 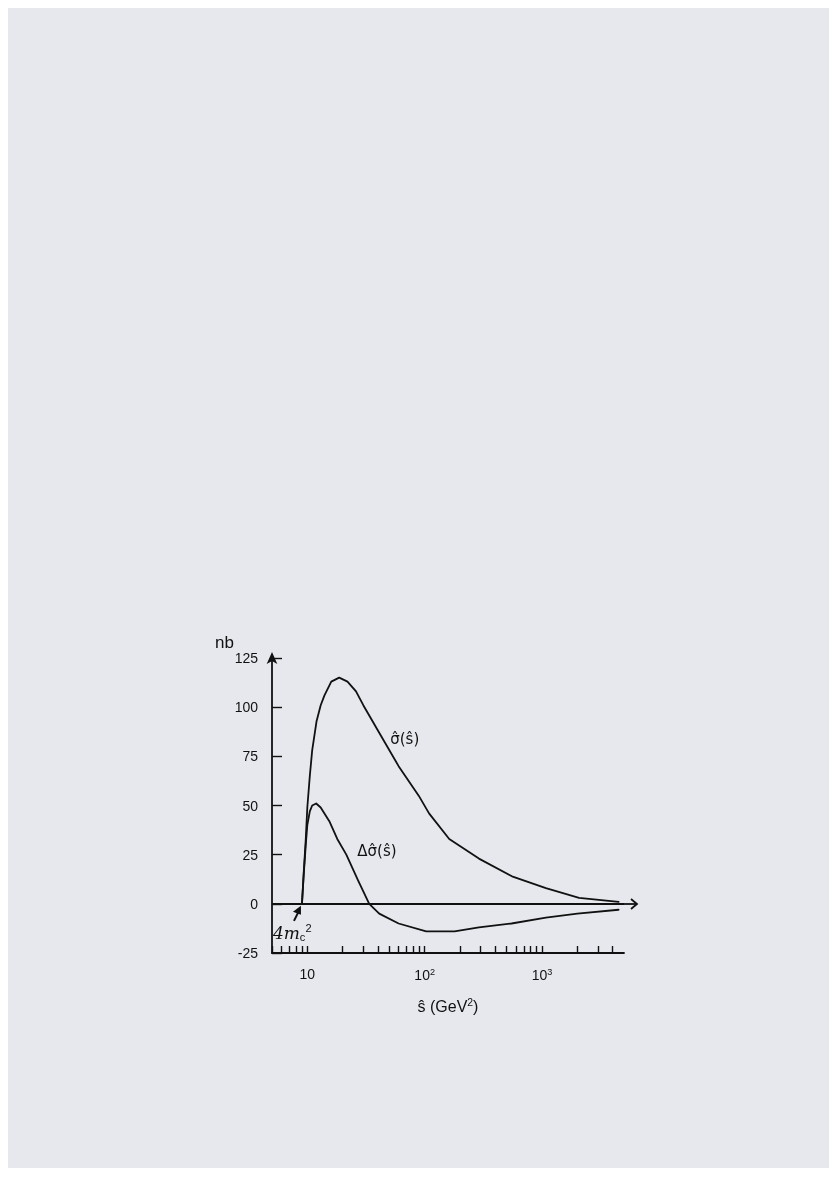 I want to click on series-label: Δσ̂(ŝ), so click(x=377, y=850).